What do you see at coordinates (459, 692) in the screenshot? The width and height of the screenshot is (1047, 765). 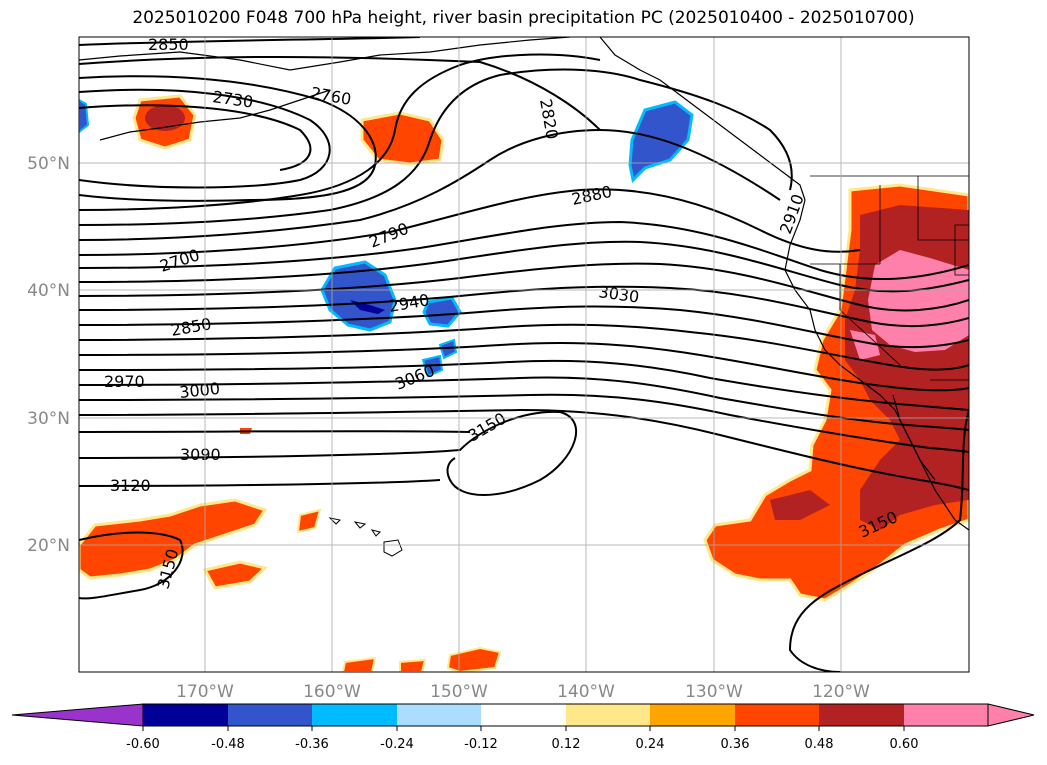 I see `lon-label-150w: 150°W` at bounding box center [459, 692].